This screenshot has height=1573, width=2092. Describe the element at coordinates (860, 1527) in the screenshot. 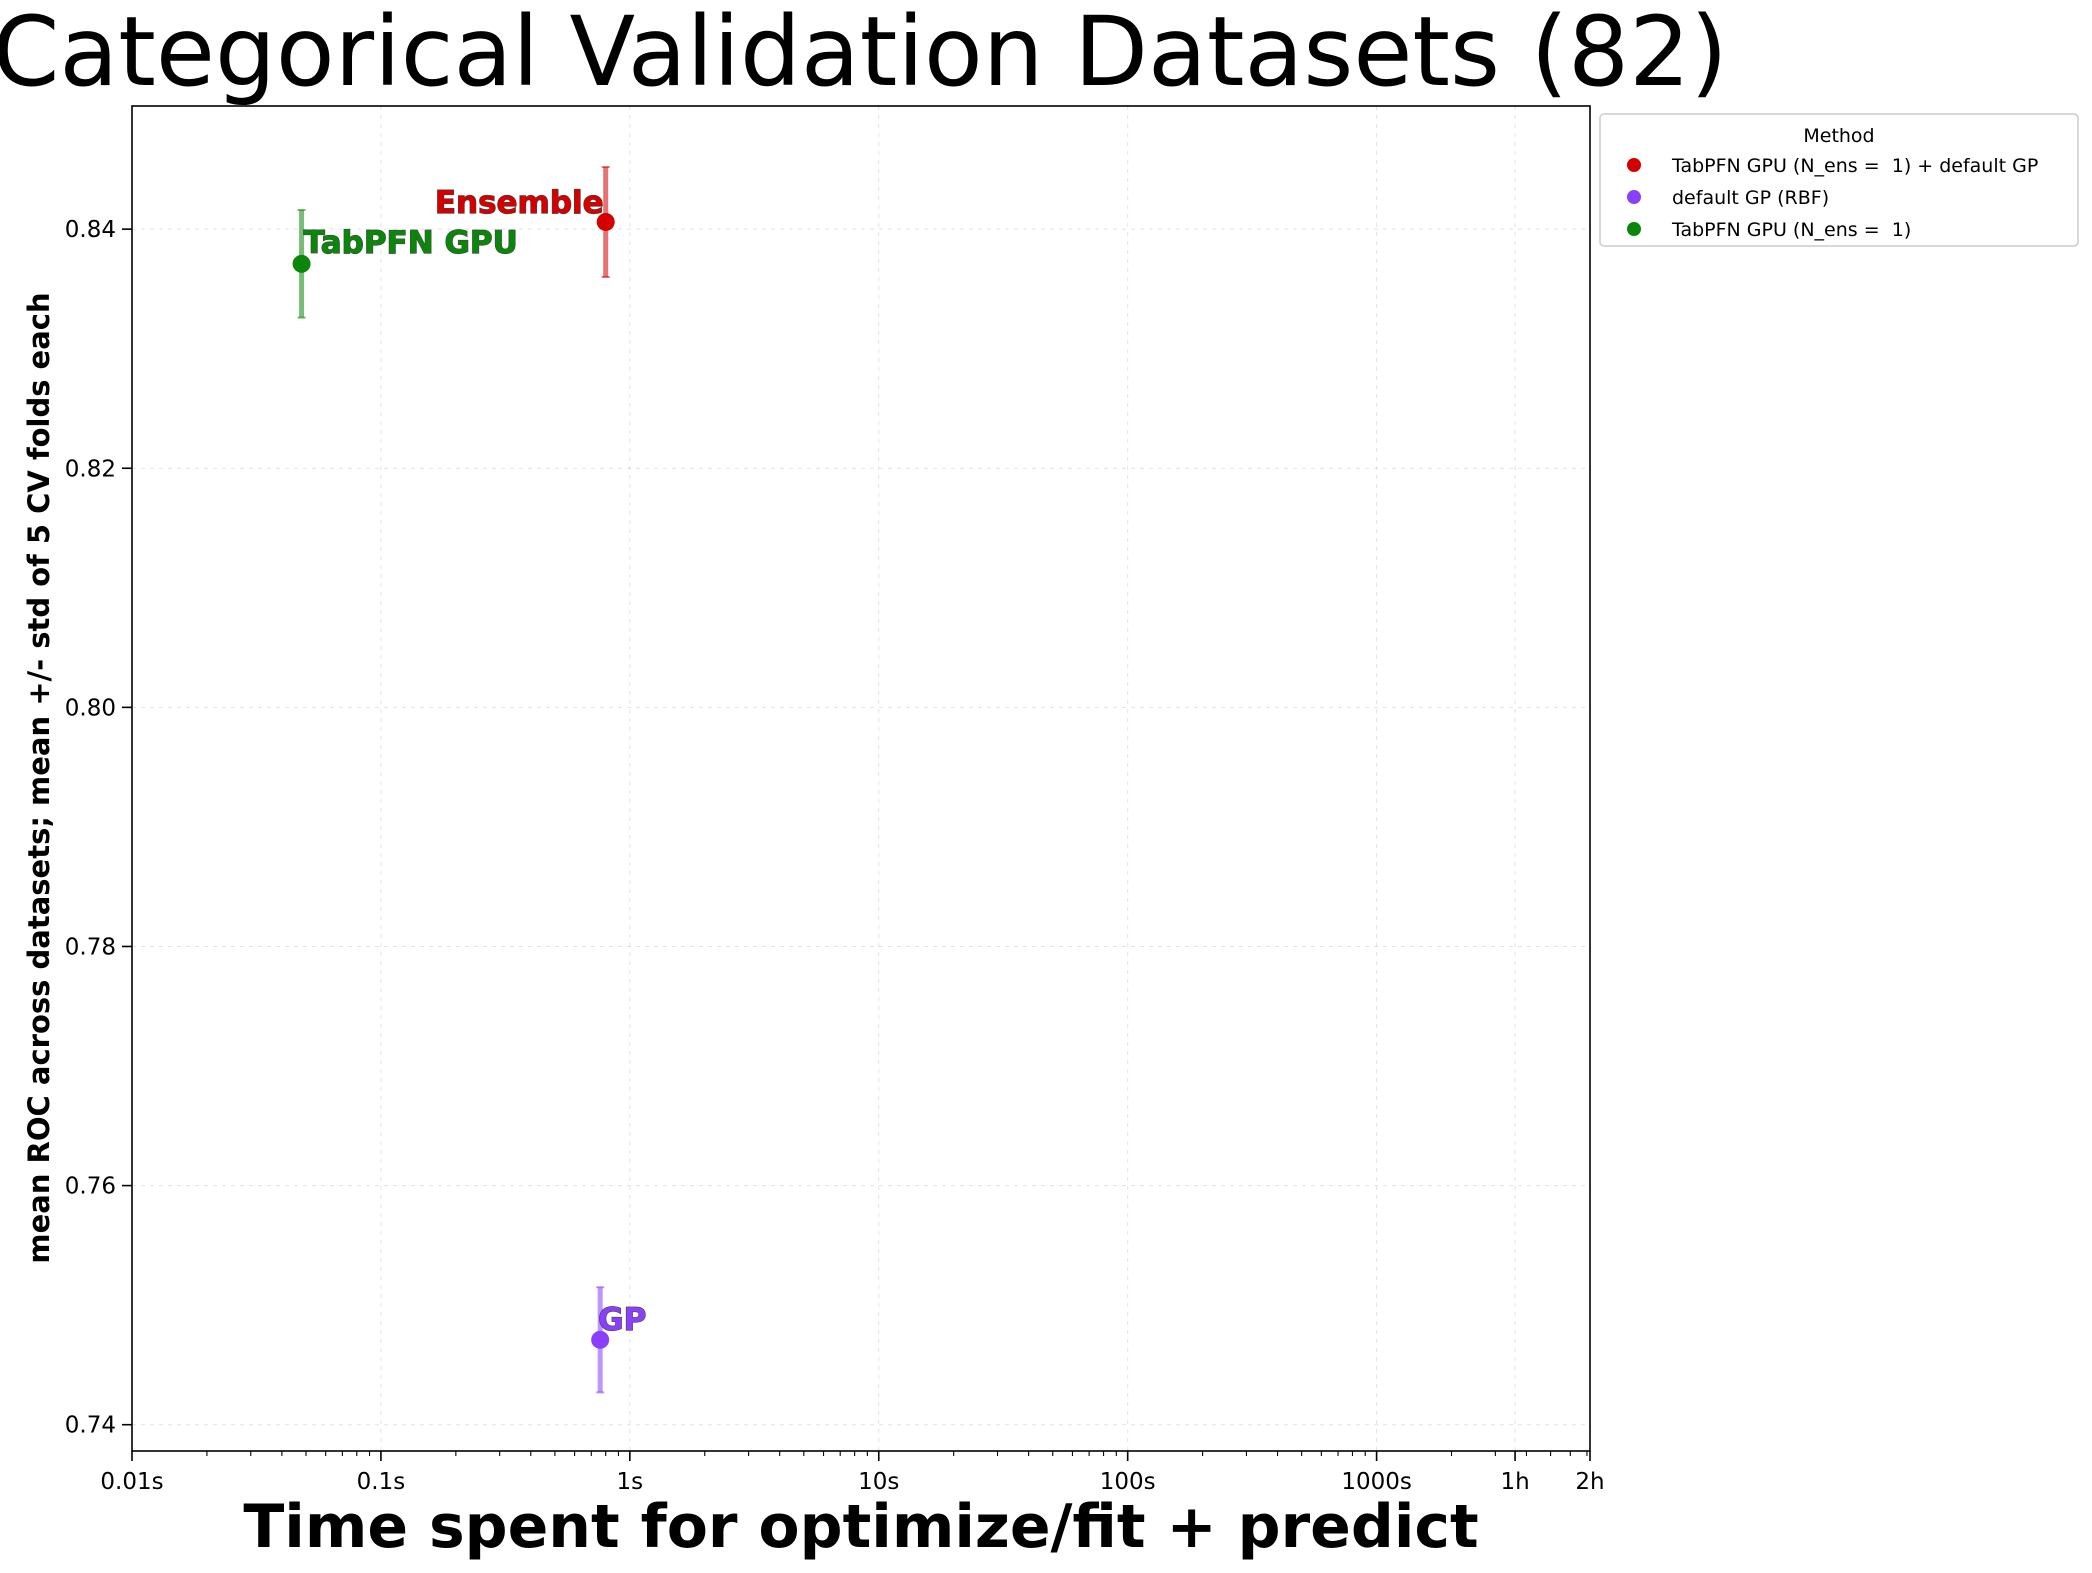

I see `x-axis-label: Time spent for optimize/fit + predict` at that location.